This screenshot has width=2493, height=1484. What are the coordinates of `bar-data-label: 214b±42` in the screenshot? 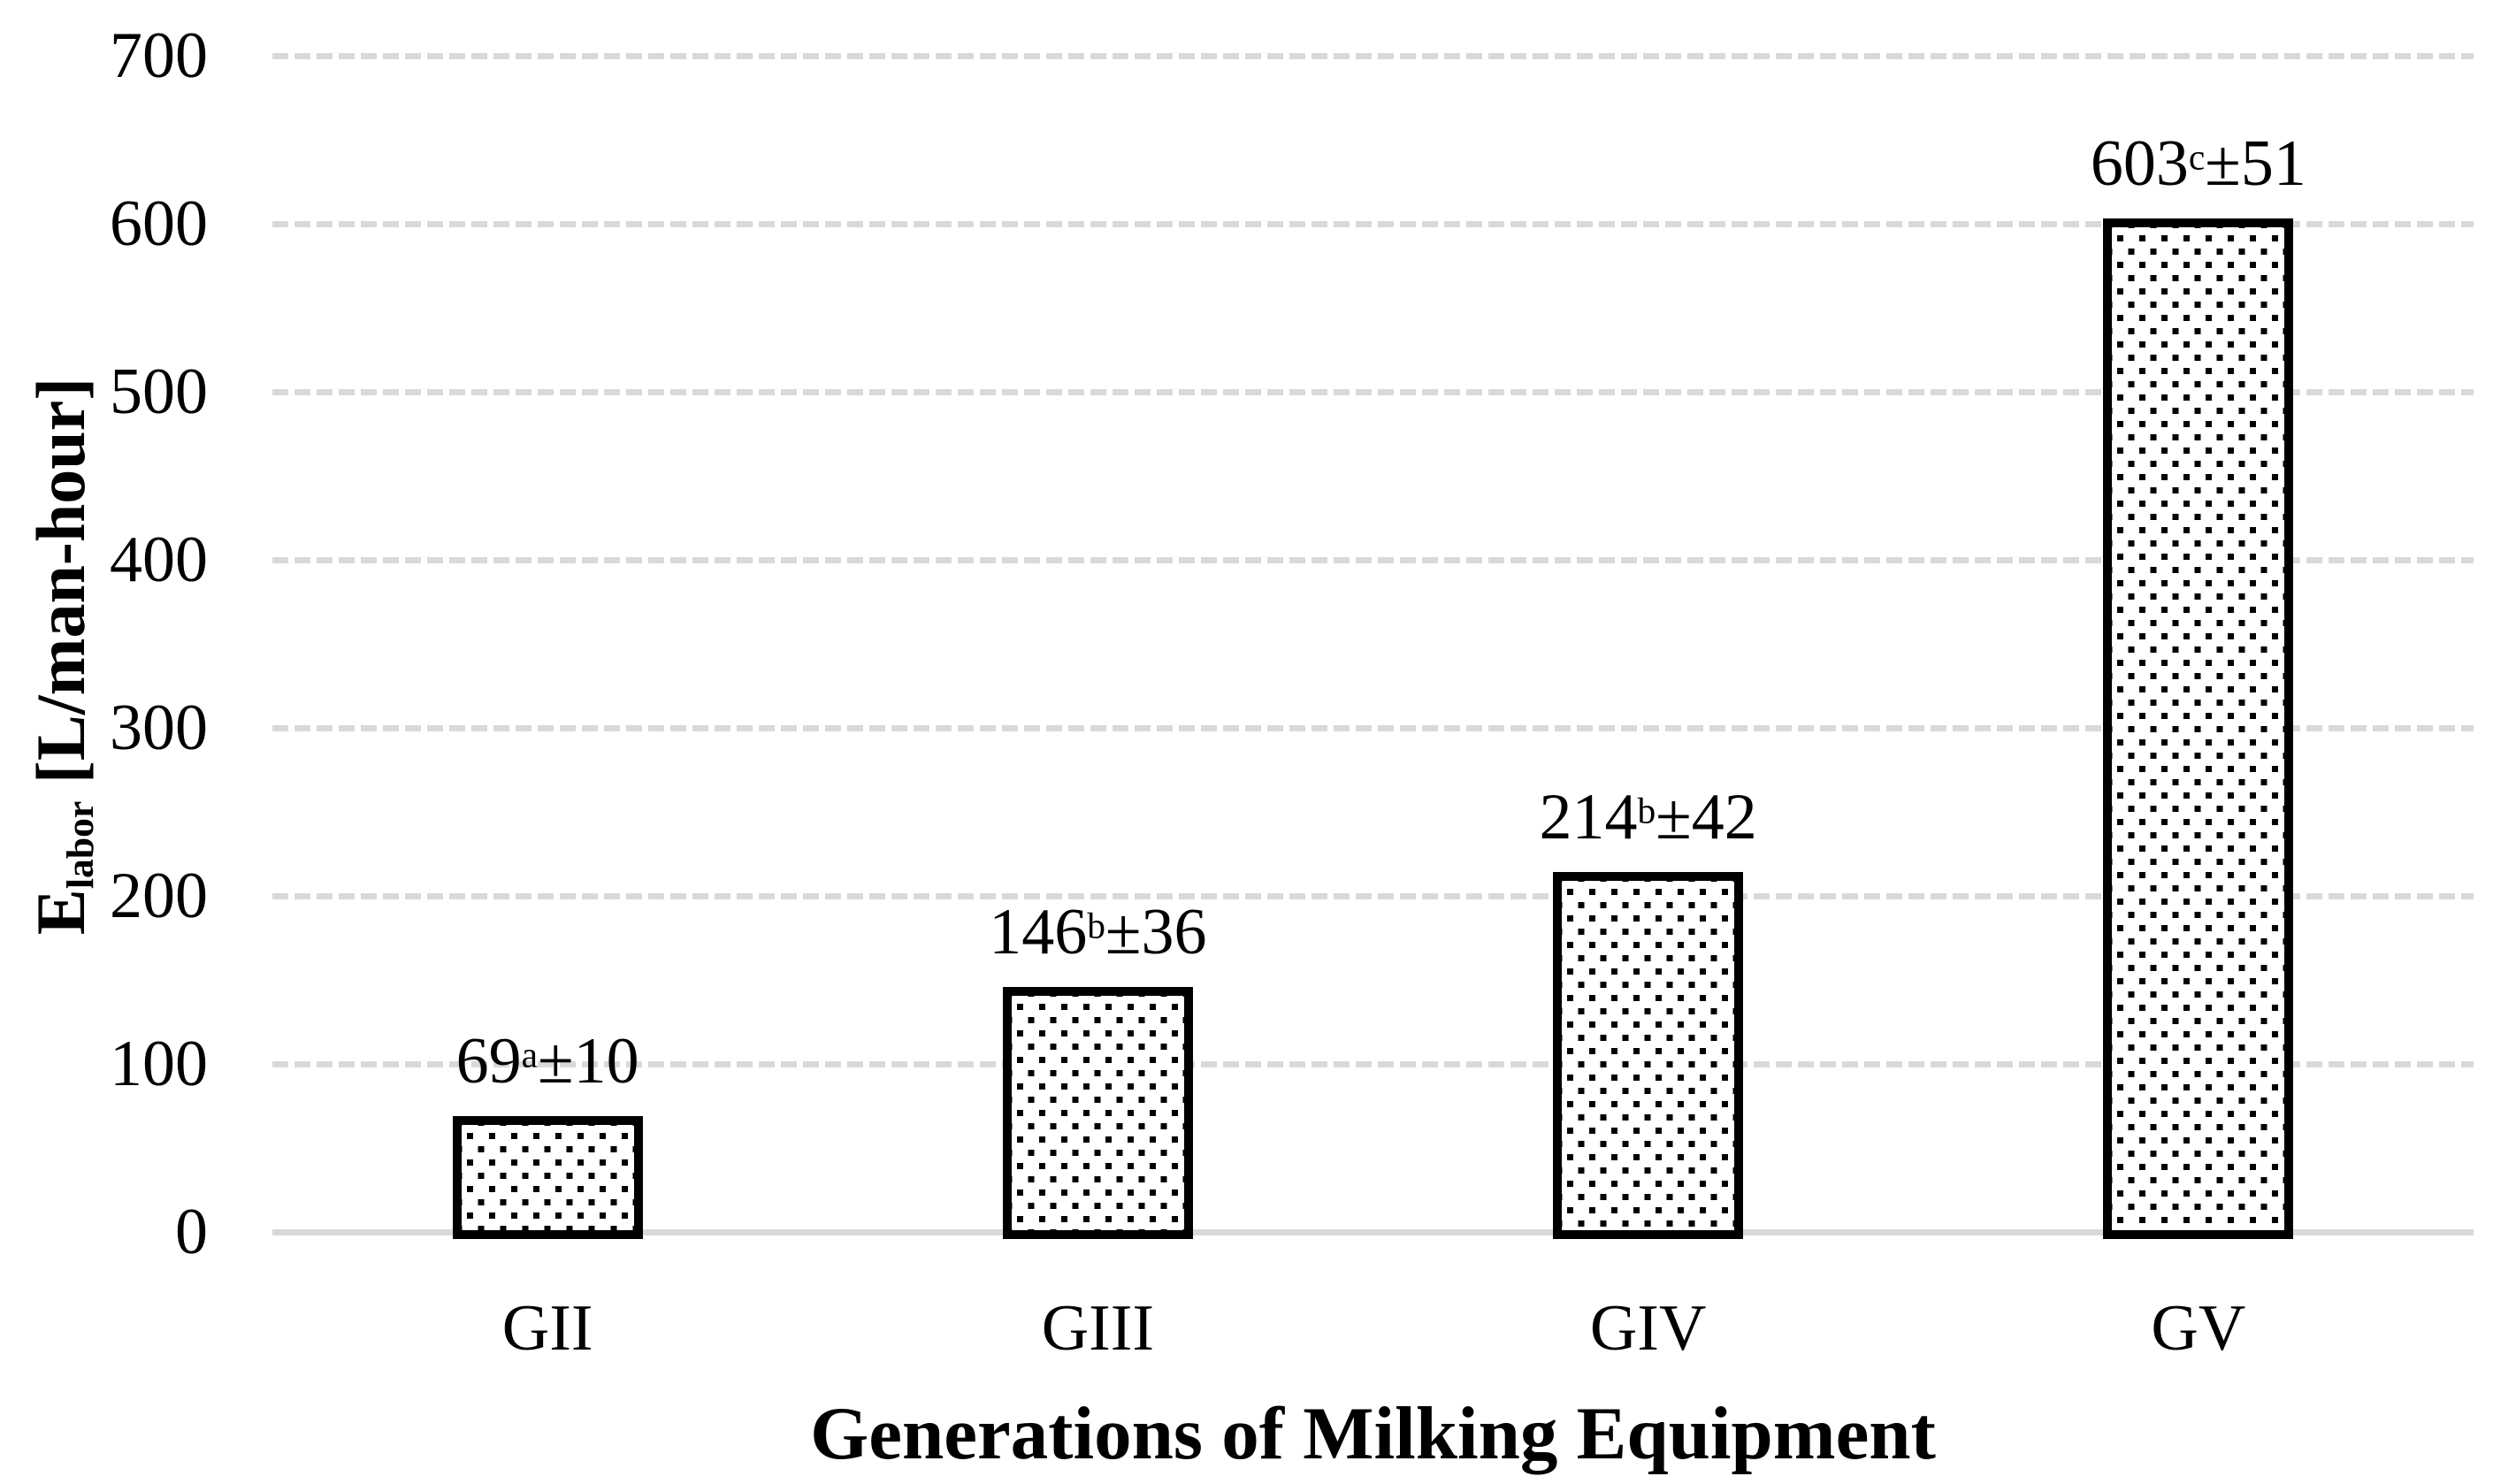 It's located at (1649, 817).